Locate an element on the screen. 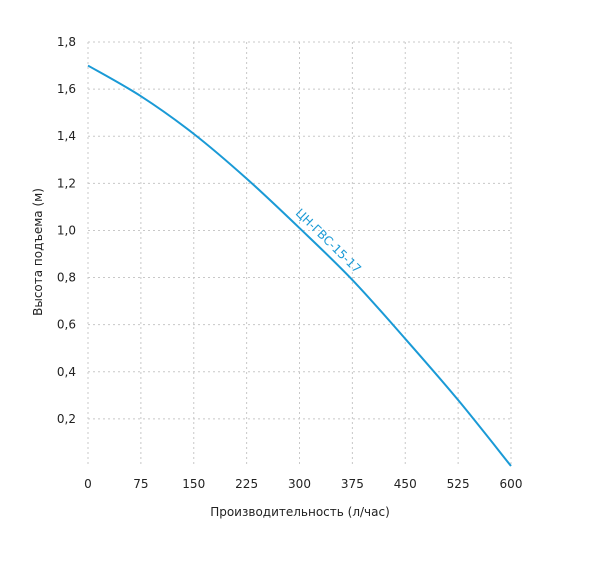 This screenshot has width=600, height=562. x-tick-label: 525 is located at coordinates (458, 484).